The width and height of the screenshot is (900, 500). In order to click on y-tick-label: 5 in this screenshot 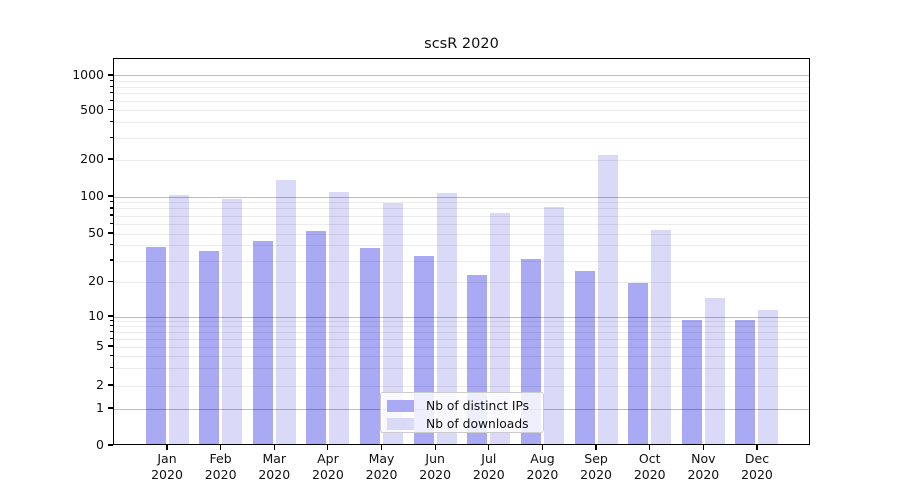, I will do `click(100, 345)`.